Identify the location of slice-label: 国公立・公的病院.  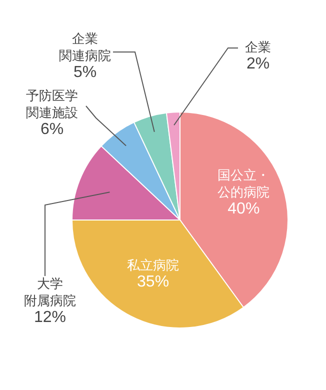
(244, 183).